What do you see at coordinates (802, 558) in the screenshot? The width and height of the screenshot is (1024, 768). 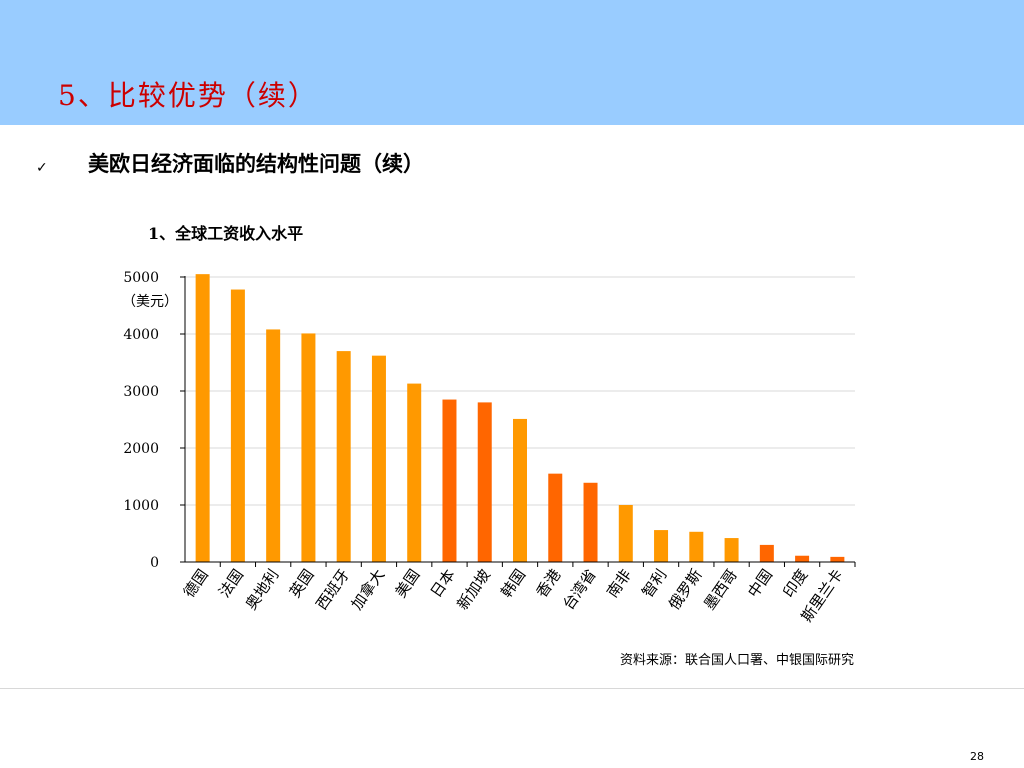 I see `bar-印度` at bounding box center [802, 558].